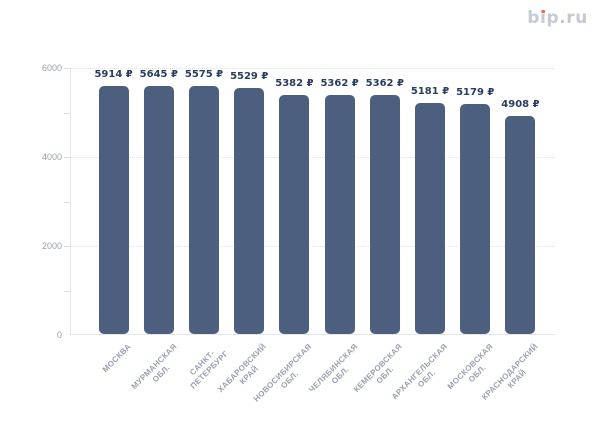 The width and height of the screenshot is (600, 427). Describe the element at coordinates (59, 335) in the screenshot. I see `y-axis-label-0: 0` at that location.